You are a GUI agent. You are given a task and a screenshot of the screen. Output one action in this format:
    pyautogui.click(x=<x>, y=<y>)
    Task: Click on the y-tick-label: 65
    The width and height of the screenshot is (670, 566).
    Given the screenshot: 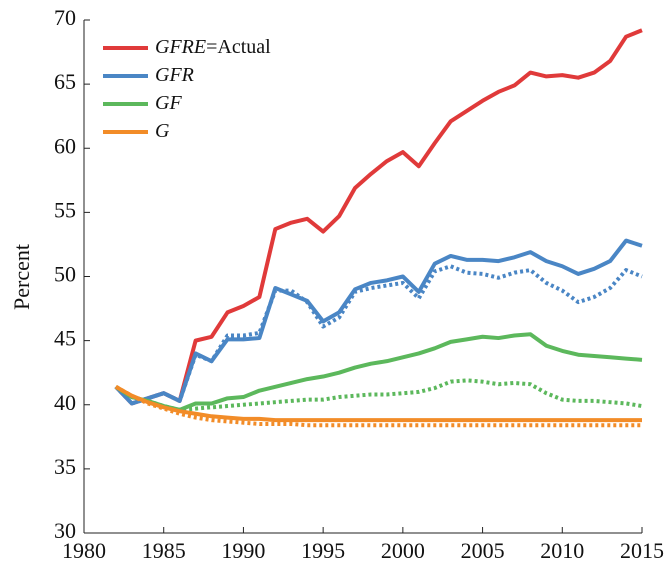 What is the action you would take?
    pyautogui.click(x=65, y=81)
    